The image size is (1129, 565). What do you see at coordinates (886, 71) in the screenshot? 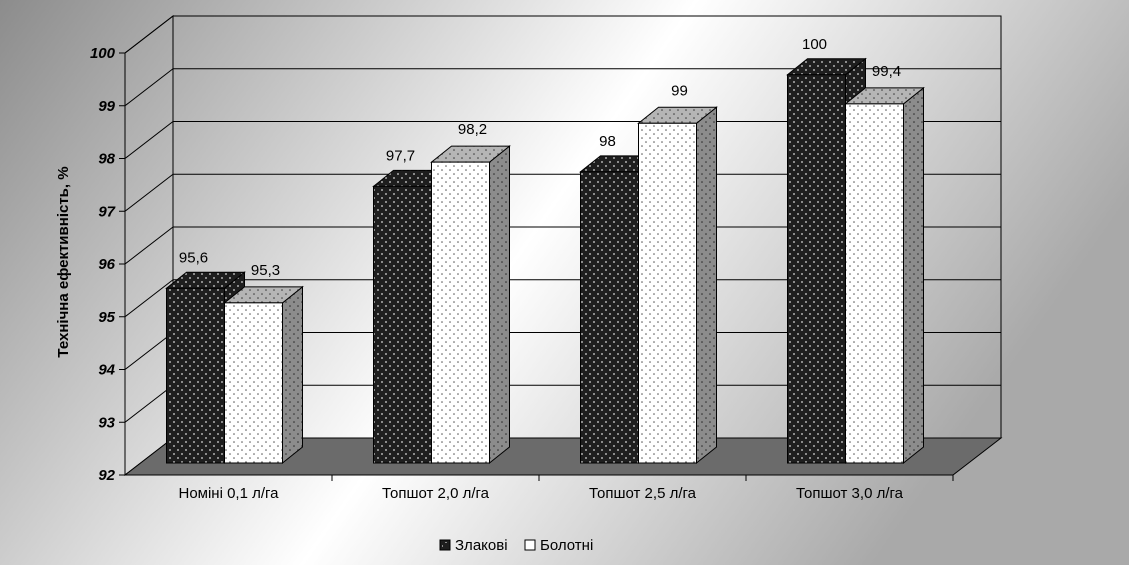
I see `data-label: 99,4` at bounding box center [886, 71].